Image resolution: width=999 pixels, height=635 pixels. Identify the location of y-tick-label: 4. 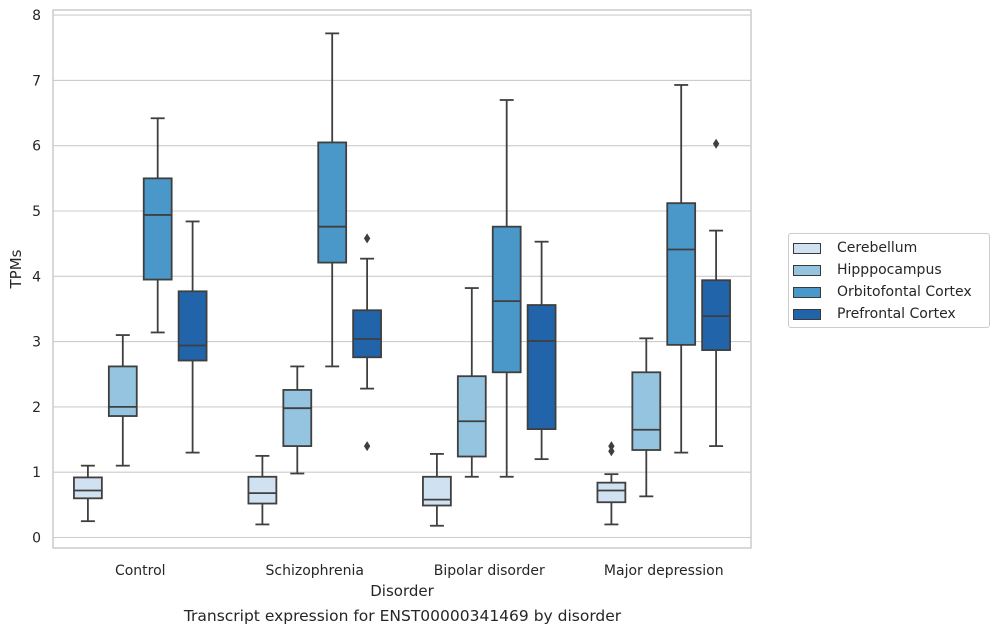
(36, 277).